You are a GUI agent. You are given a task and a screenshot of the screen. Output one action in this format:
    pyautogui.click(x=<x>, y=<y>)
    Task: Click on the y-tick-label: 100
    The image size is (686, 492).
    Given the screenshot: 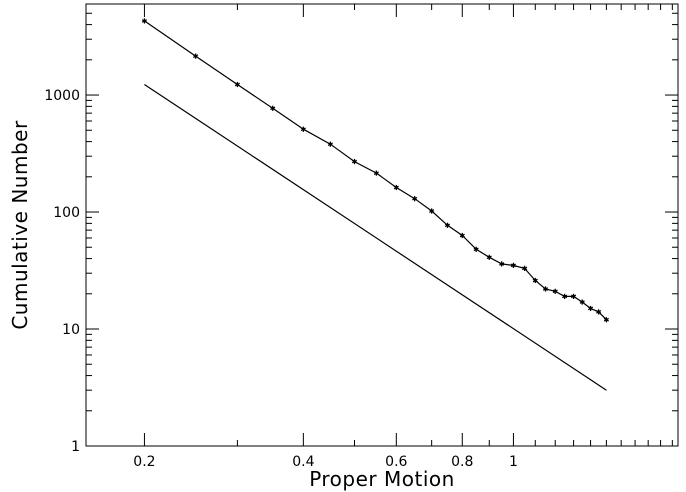 What is the action you would take?
    pyautogui.click(x=66, y=213)
    